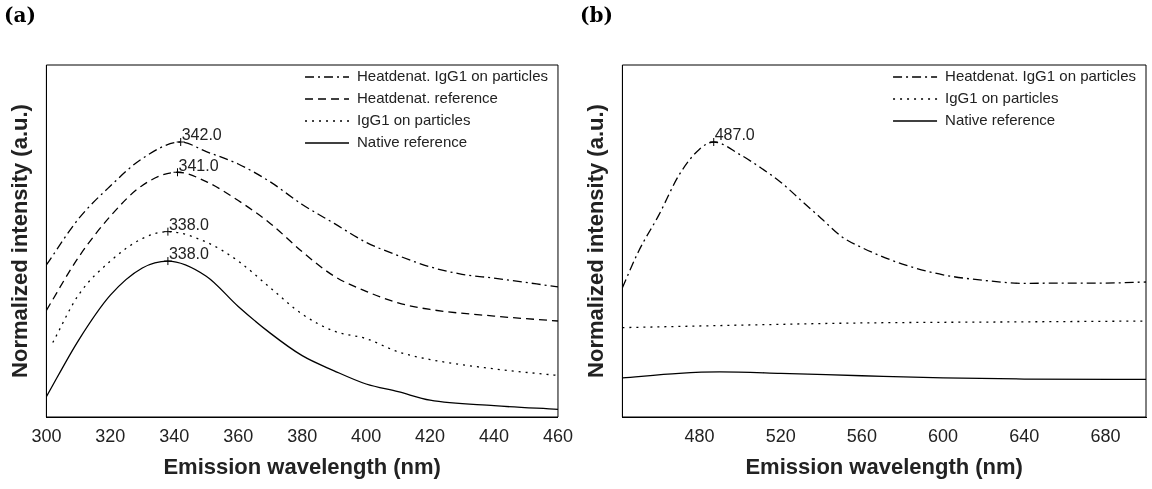  Describe the element at coordinates (734, 135) in the screenshot. I see `annotation: 487.0` at that location.